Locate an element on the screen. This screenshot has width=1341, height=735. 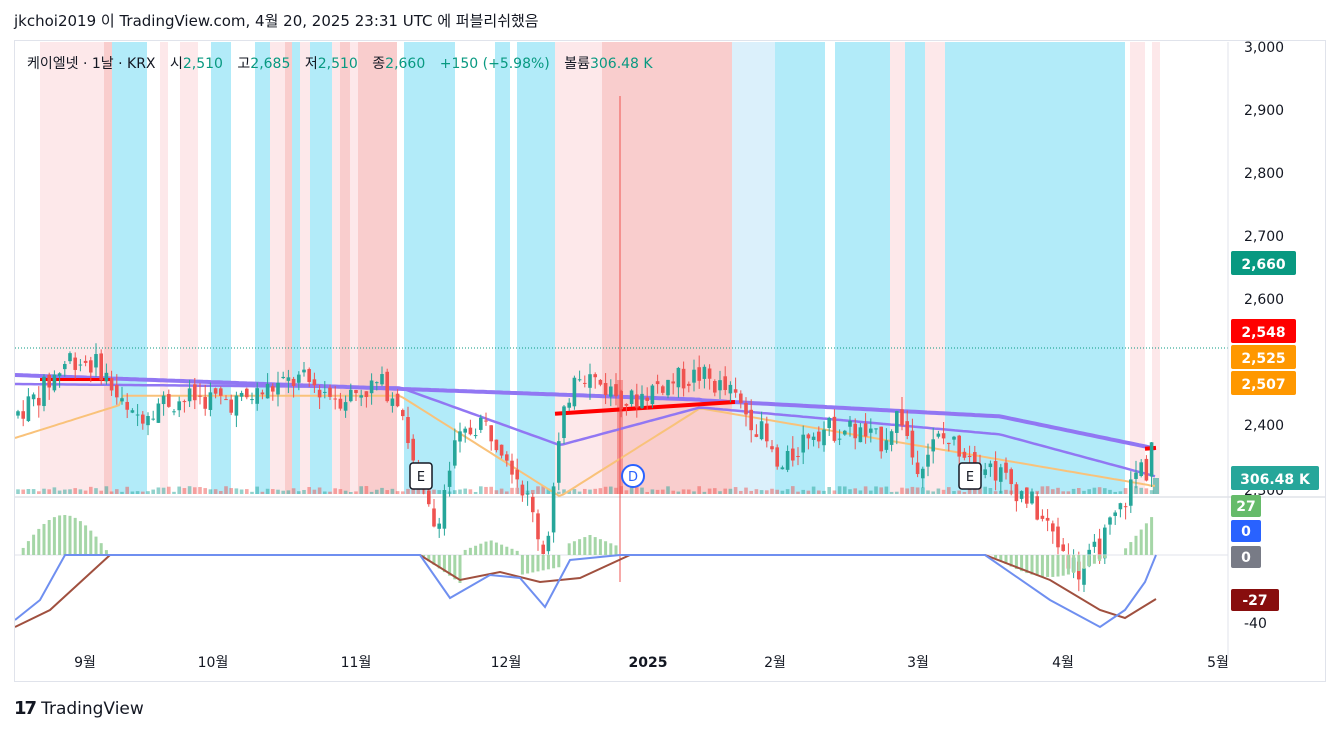
price-label-bg is located at coordinates (1263, 263).